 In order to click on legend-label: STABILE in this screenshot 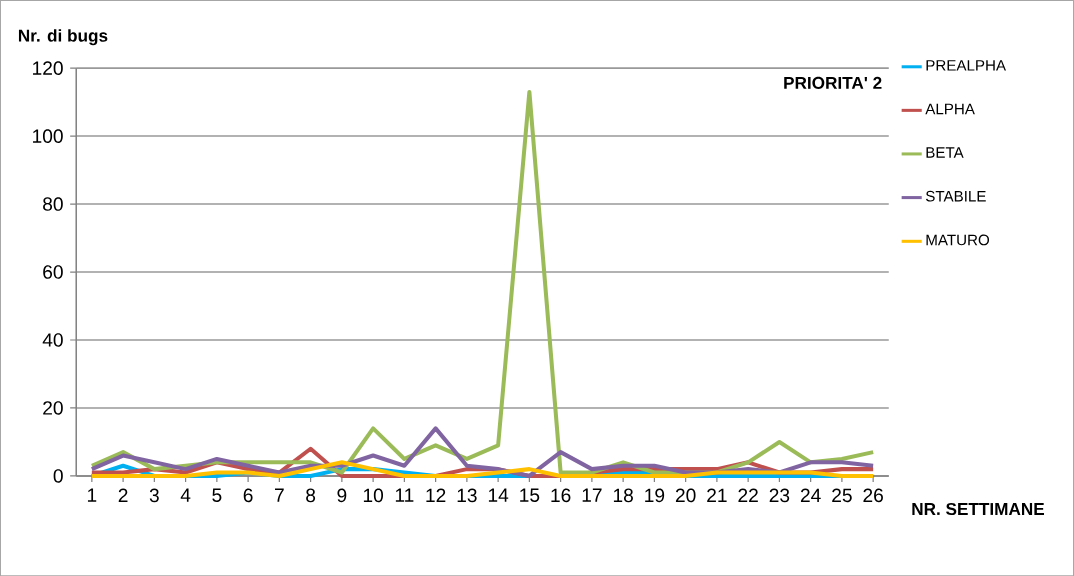, I will do `click(955, 196)`.